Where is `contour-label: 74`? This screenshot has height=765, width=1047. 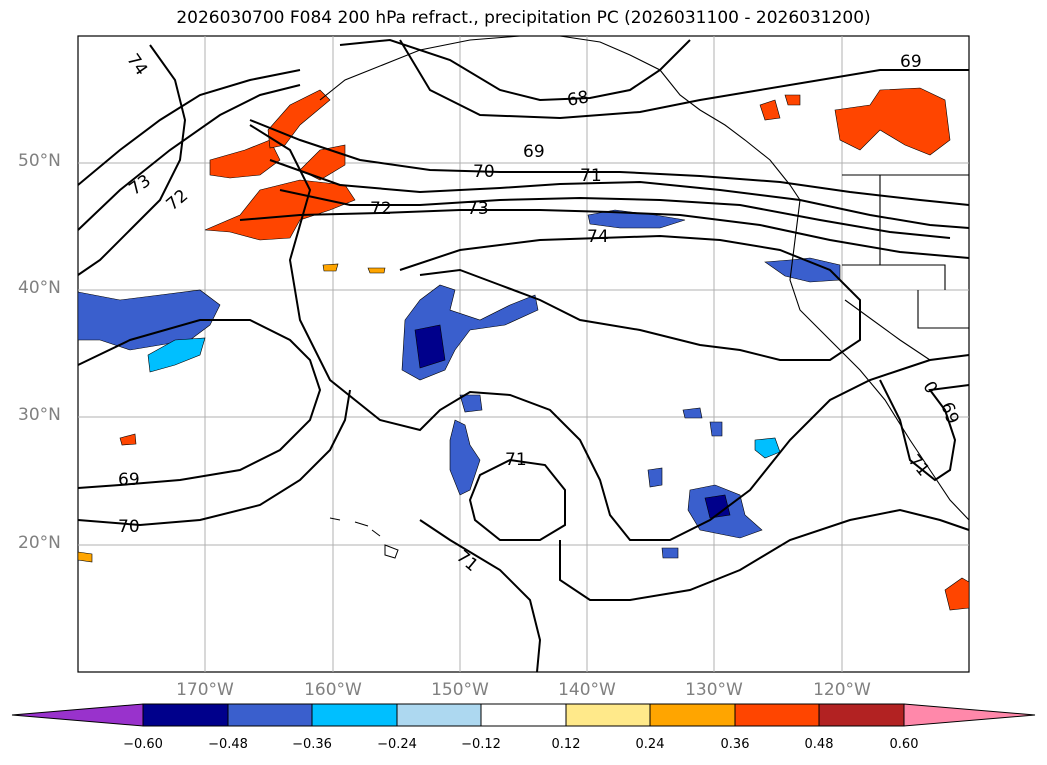
contour-label: 74 is located at coordinates (598, 237).